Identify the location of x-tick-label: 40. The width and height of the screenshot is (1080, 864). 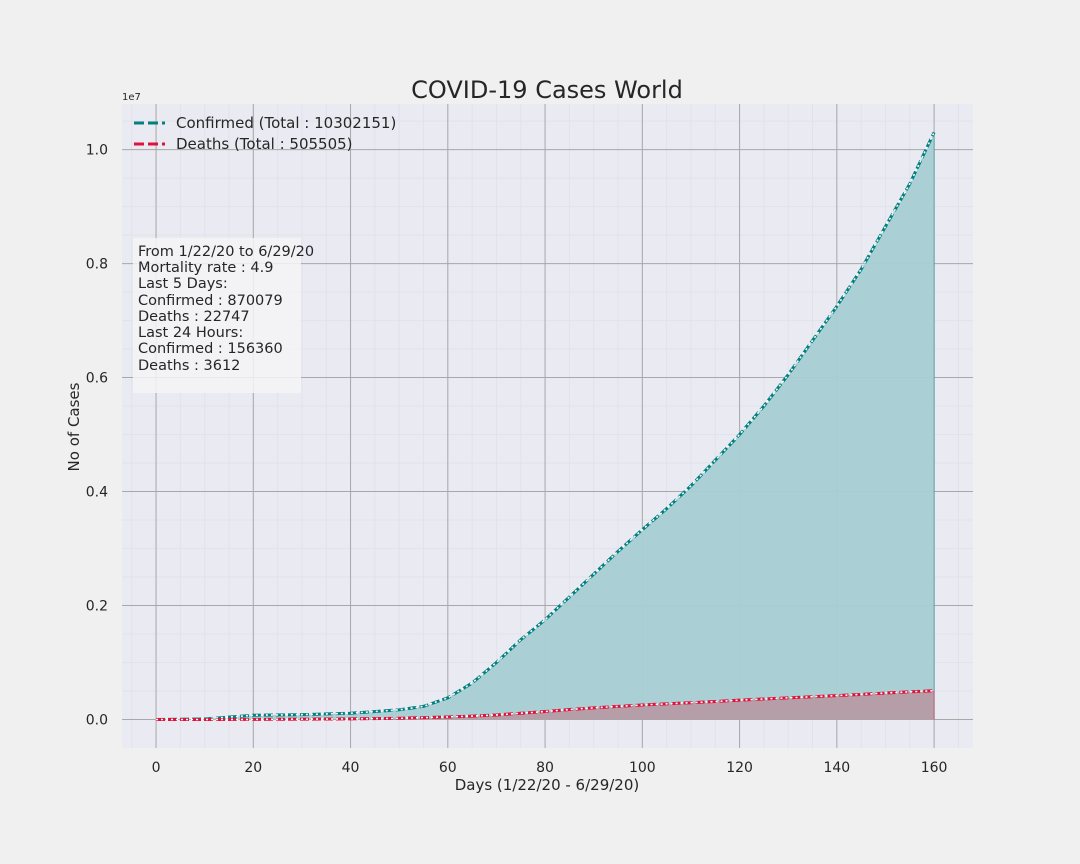
(351, 768).